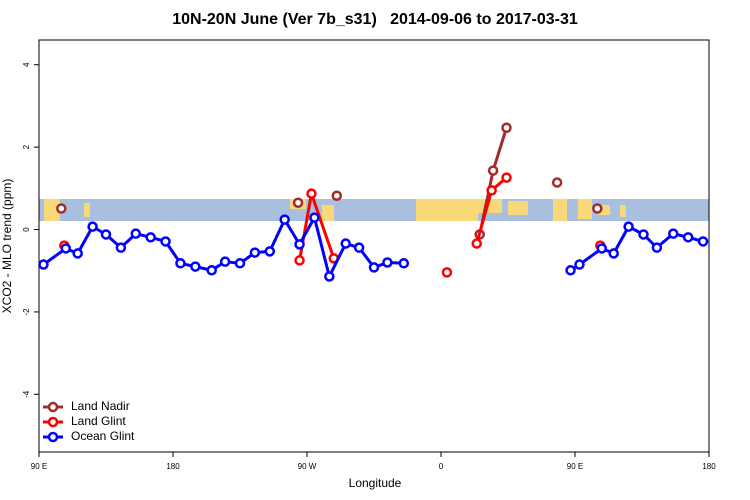 This screenshot has height=500, width=750. Describe the element at coordinates (26, 394) in the screenshot. I see `y-tick-label: -4` at that location.